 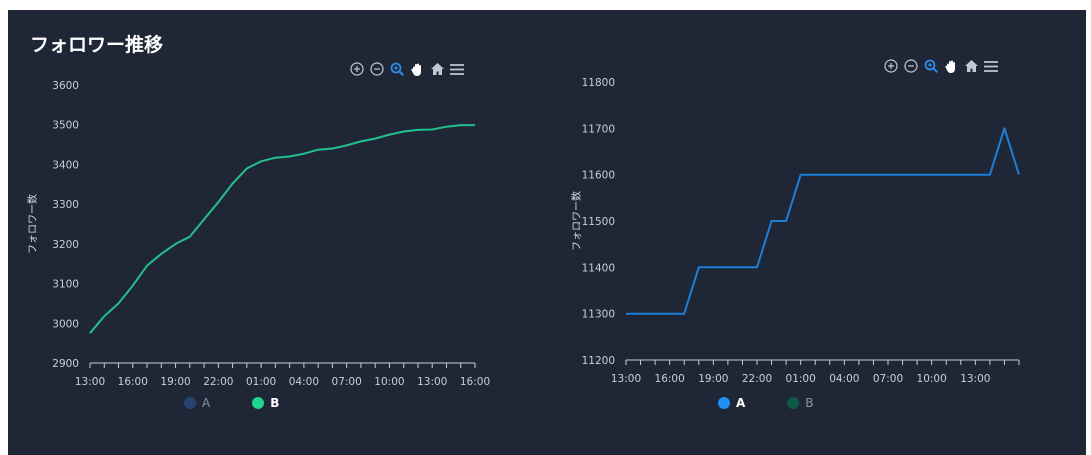 I want to click on y-tick-label: 11400, so click(x=598, y=268).